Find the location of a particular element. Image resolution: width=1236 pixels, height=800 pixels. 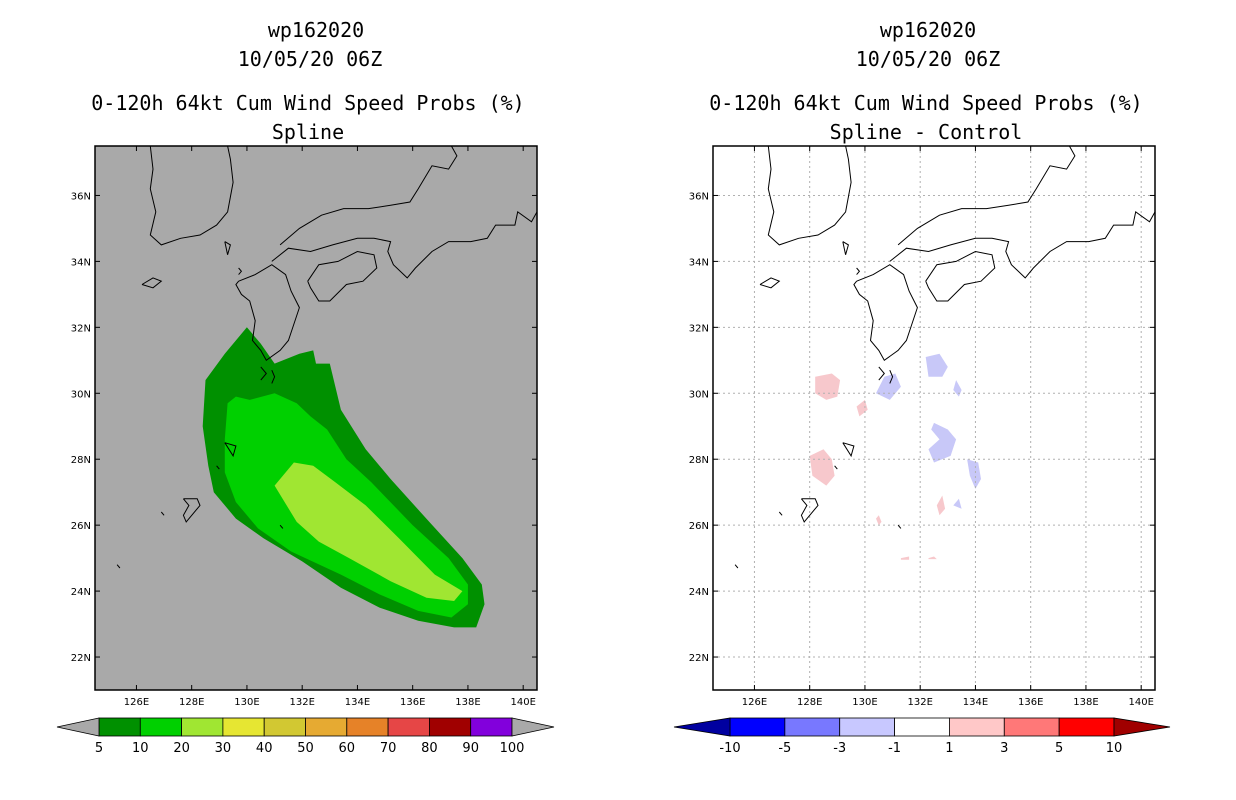

colorbar-label: 100 is located at coordinates (512, 748).